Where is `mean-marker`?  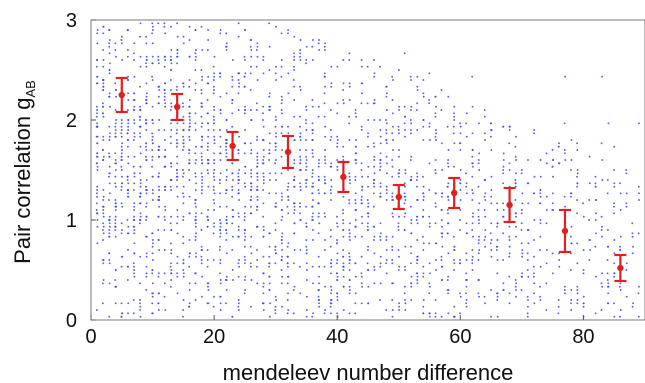 mean-marker is located at coordinates (509, 205).